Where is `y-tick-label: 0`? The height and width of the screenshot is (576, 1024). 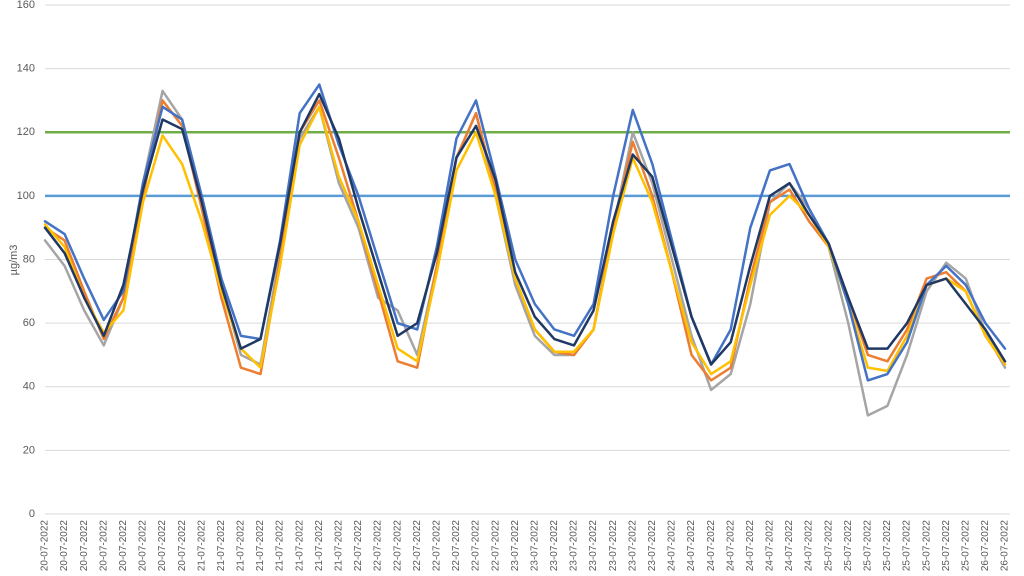 y-tick-label: 0 is located at coordinates (32, 514).